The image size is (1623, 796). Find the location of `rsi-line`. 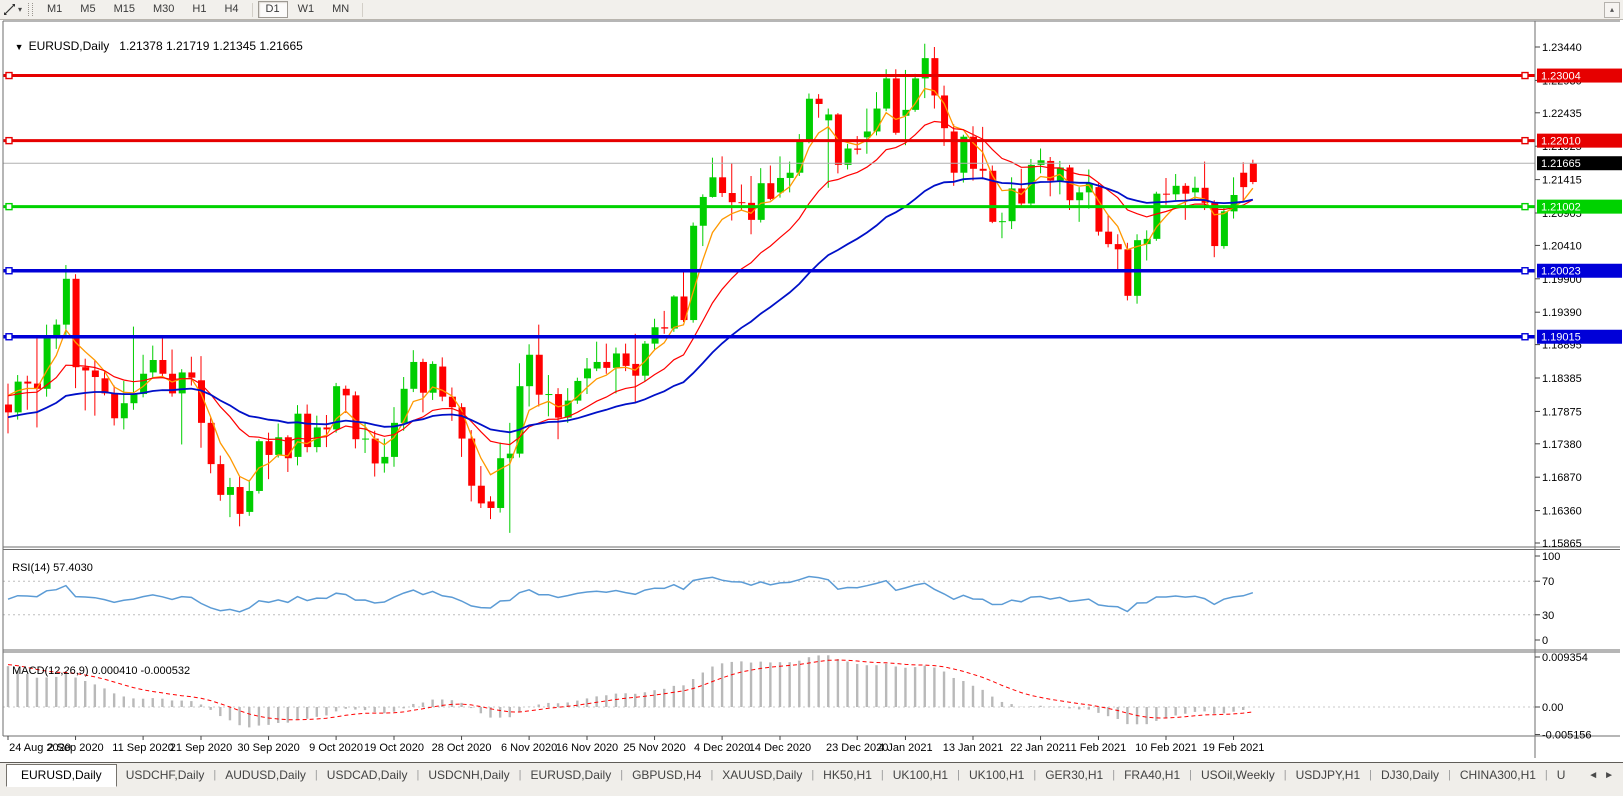

rsi-line is located at coordinates (630, 594).